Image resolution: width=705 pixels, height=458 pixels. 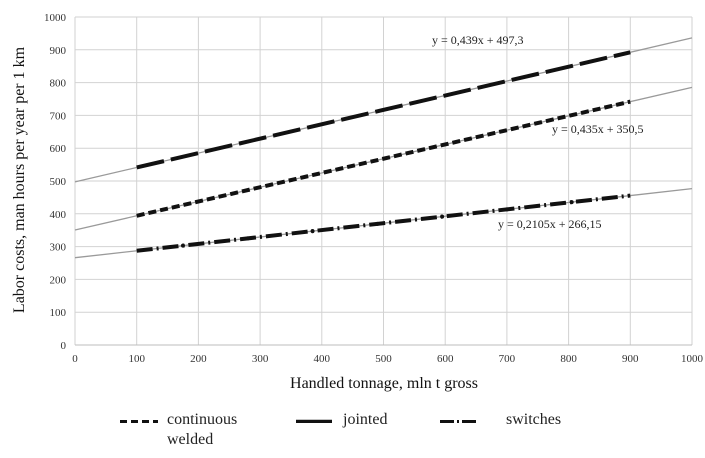 What do you see at coordinates (568, 359) in the screenshot?
I see `x-tick-label: 800` at bounding box center [568, 359].